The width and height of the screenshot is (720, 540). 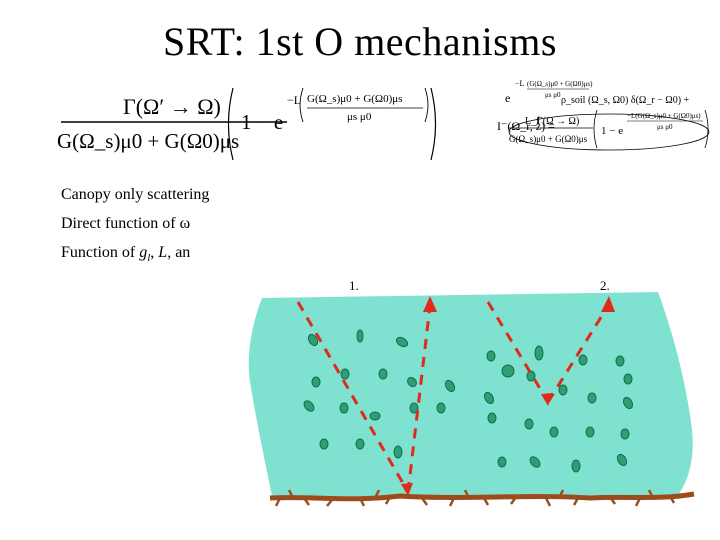 I want to click on soil-roots, so click(x=475, y=498).